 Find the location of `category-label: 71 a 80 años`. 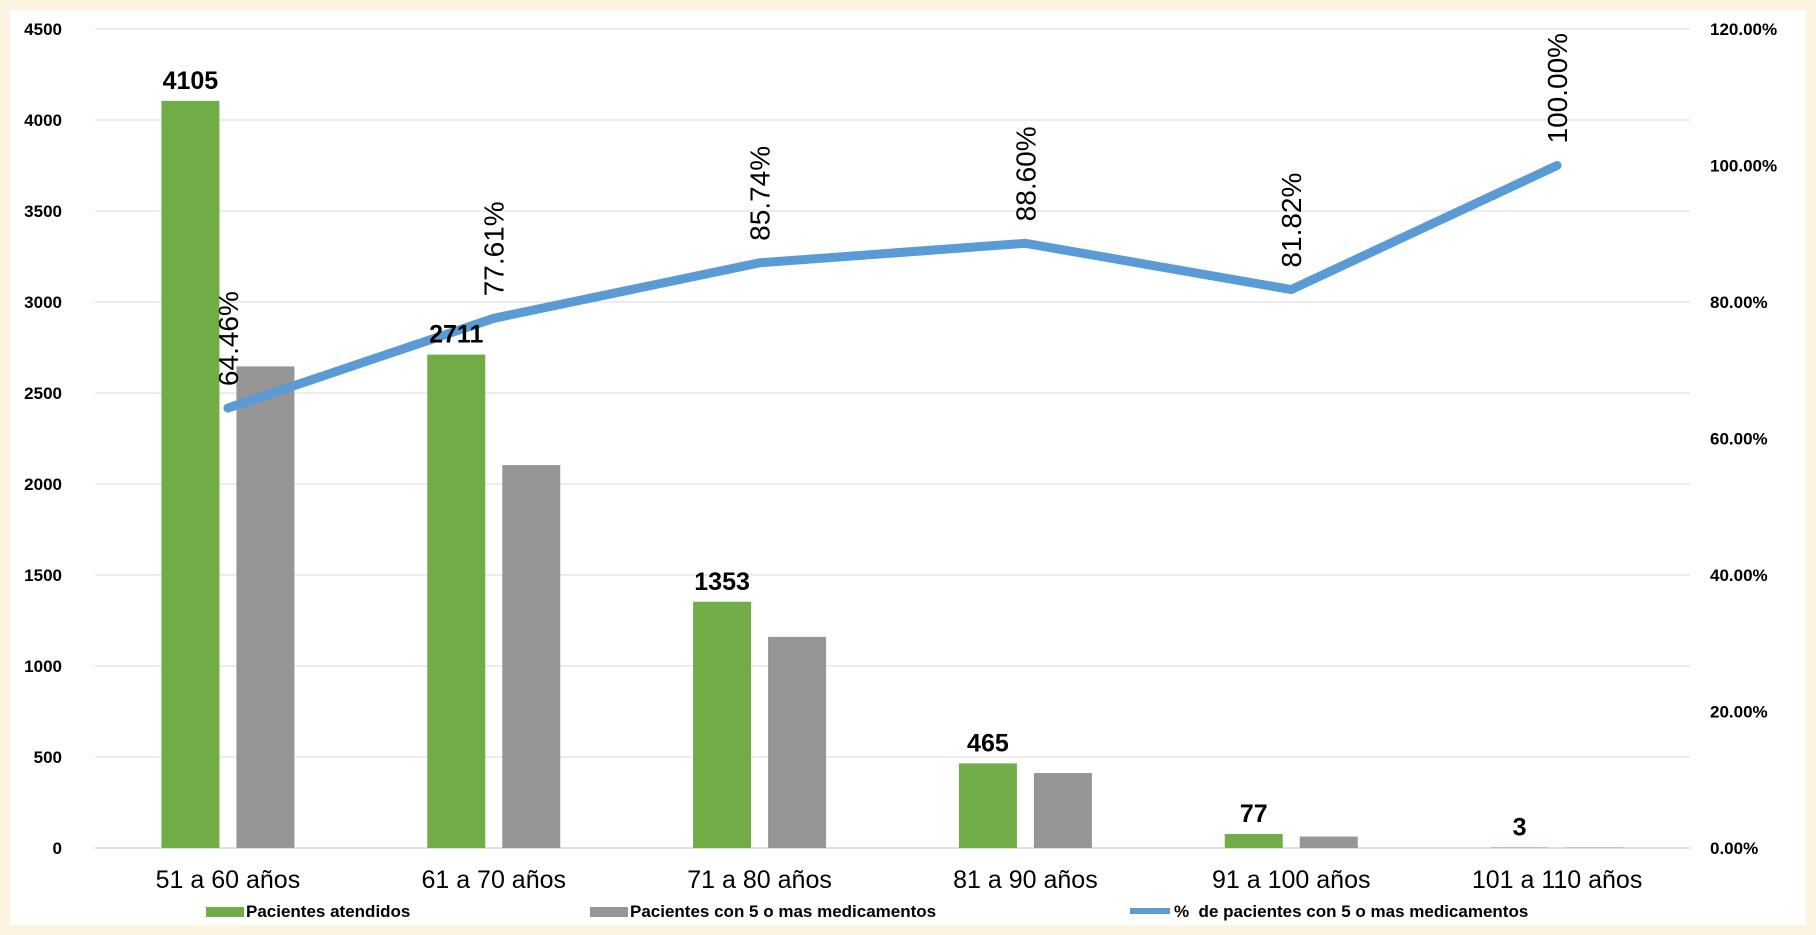

category-label: 71 a 80 años is located at coordinates (759, 880).